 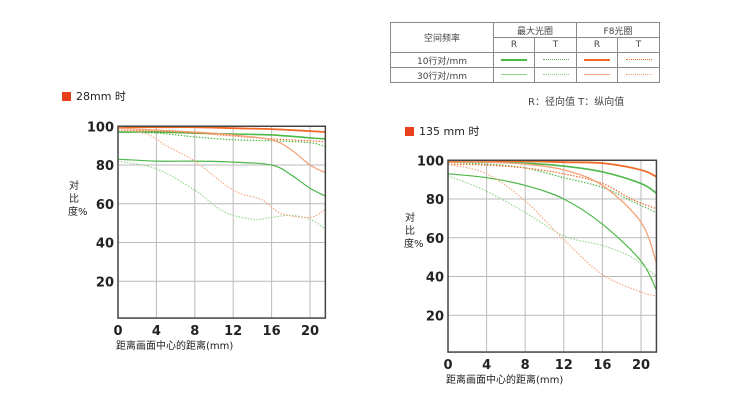 What do you see at coordinates (525, 52) in the screenshot?
I see `legend-table: 空间频率 最大光圈 F8光圈 R T R T 10行对/mm 30行对/mm` at bounding box center [525, 52].